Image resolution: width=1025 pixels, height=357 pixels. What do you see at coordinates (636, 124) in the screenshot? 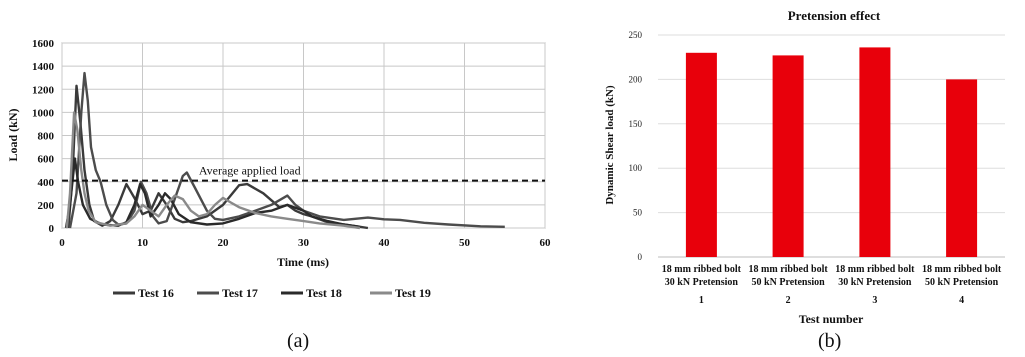
I see `y-tick-label: 150` at bounding box center [636, 124].